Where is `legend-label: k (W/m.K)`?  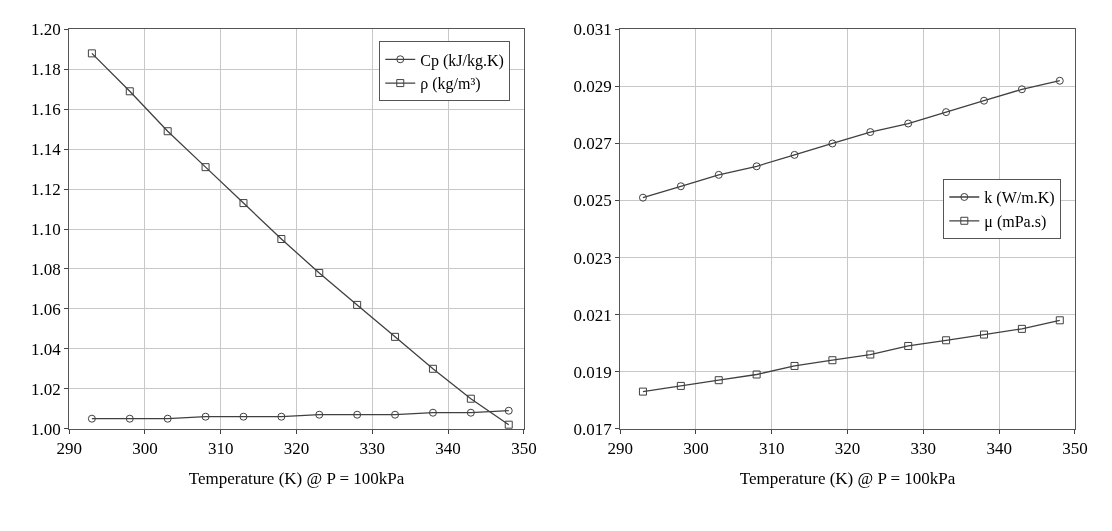 legend-label: k (W/m.K) is located at coordinates (1019, 198).